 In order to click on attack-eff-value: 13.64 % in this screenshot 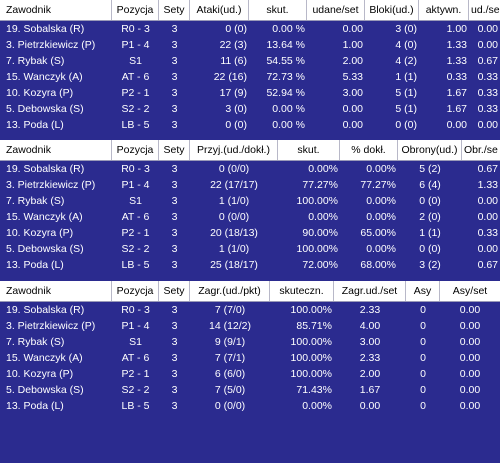, I will do `click(285, 45)`.